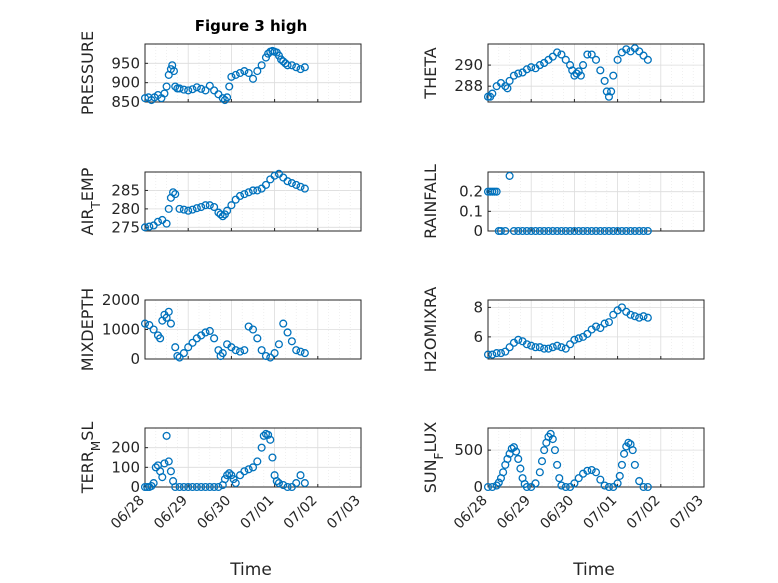 Image resolution: width=778 pixels, height=583 pixels. What do you see at coordinates (593, 570) in the screenshot?
I see `x-axis-label-right: Time` at bounding box center [593, 570].